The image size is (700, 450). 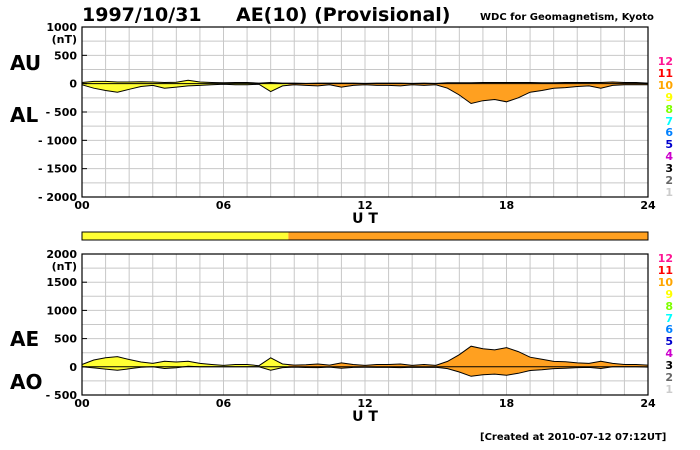 What do you see at coordinates (57, 169) in the screenshot?
I see `y-tick-label: - 1500` at bounding box center [57, 169].